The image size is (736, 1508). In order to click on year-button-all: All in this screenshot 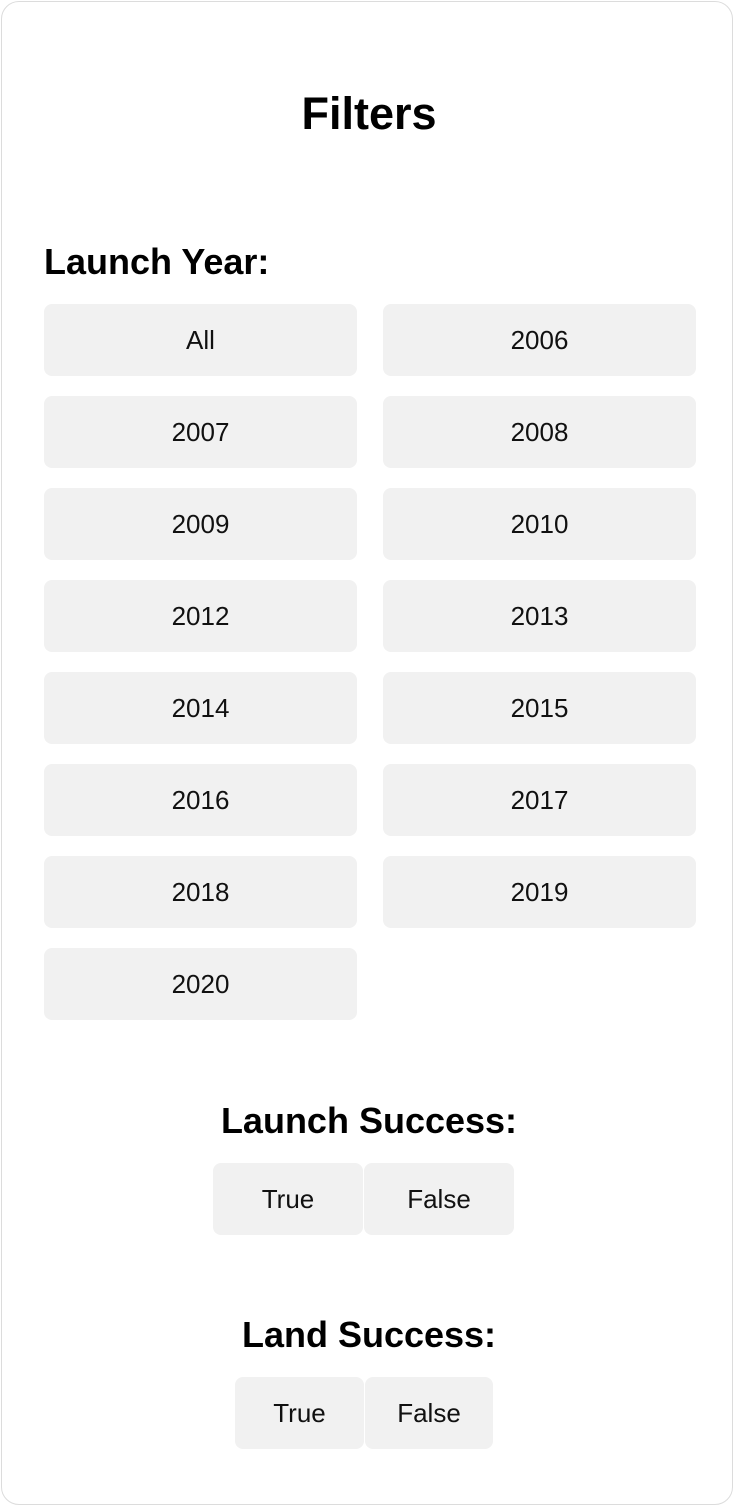, I will do `click(200, 340)`.